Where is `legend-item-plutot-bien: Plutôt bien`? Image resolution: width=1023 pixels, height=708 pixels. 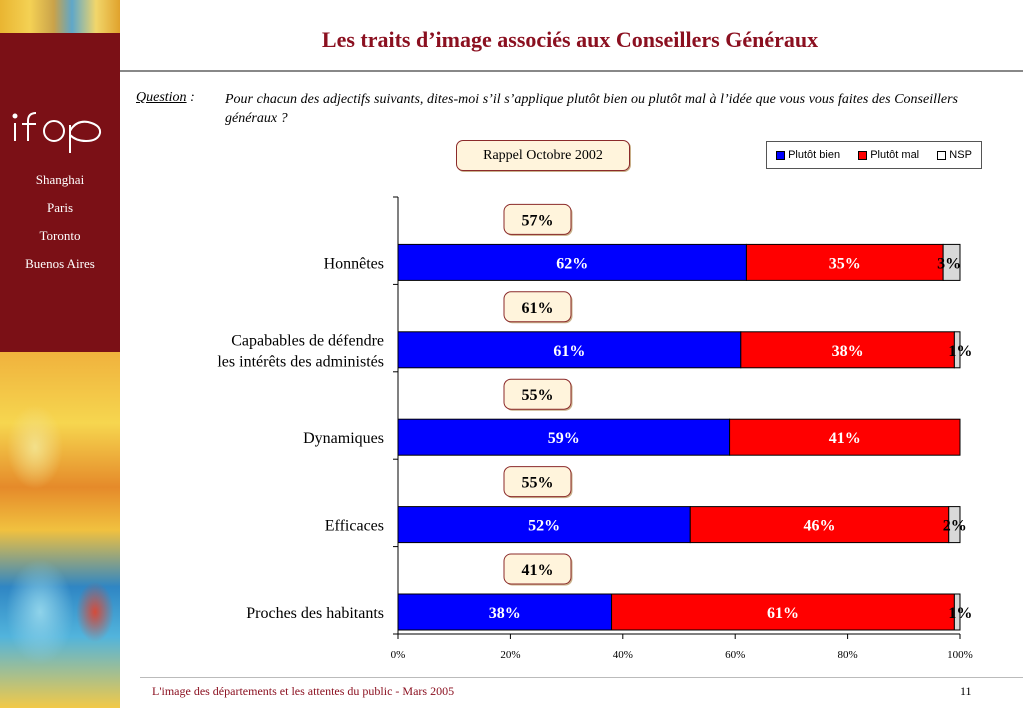
legend-item-plutot-bien: Plutôt bien is located at coordinates (808, 155).